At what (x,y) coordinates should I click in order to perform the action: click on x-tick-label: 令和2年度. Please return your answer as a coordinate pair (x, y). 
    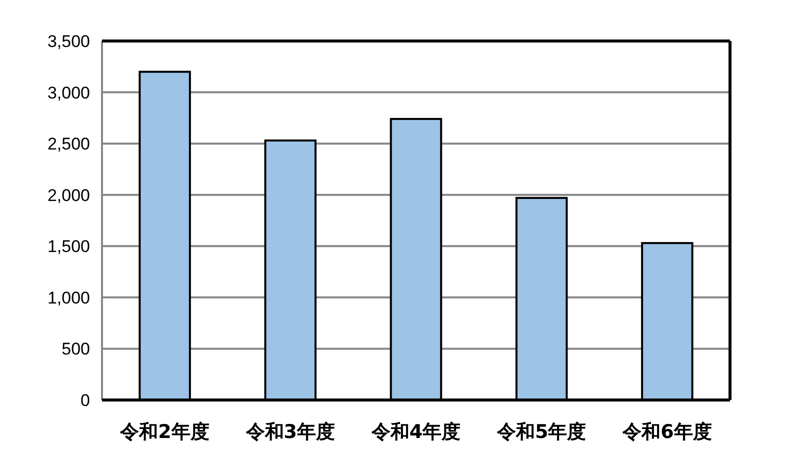
    Looking at the image, I should click on (164, 432).